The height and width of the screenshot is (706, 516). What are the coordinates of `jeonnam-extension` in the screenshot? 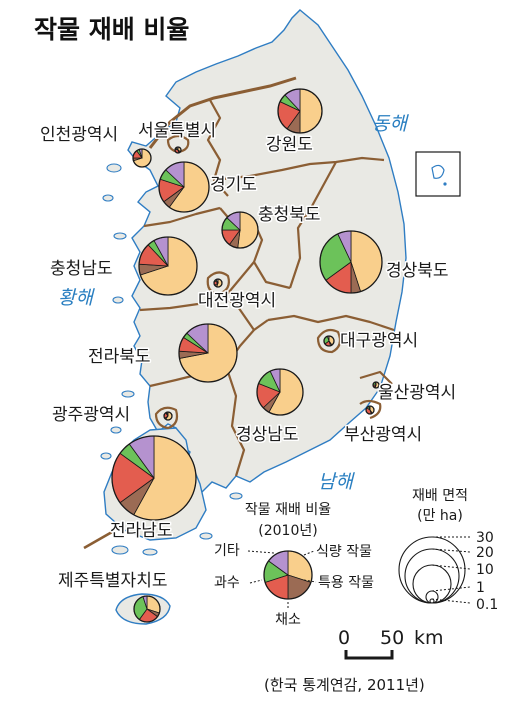 It's located at (98, 540).